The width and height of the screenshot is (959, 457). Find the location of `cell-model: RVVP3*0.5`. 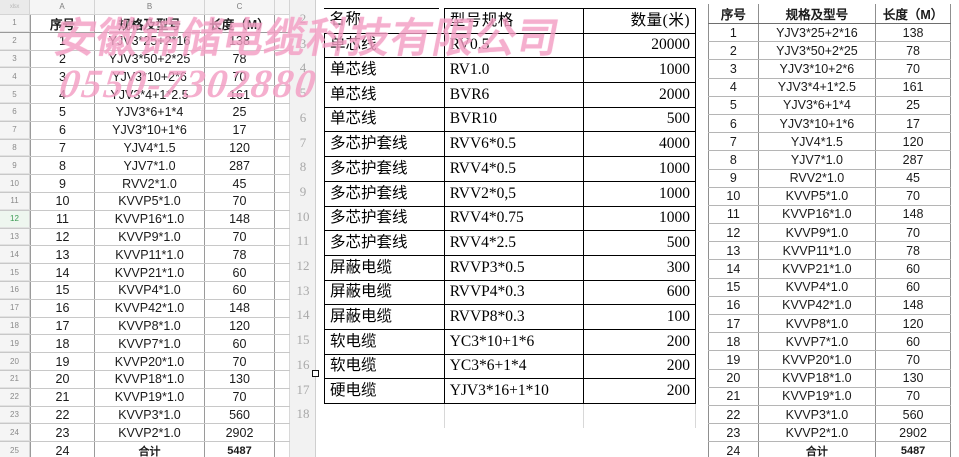

cell-model: RVVP3*0.5 is located at coordinates (514, 267).